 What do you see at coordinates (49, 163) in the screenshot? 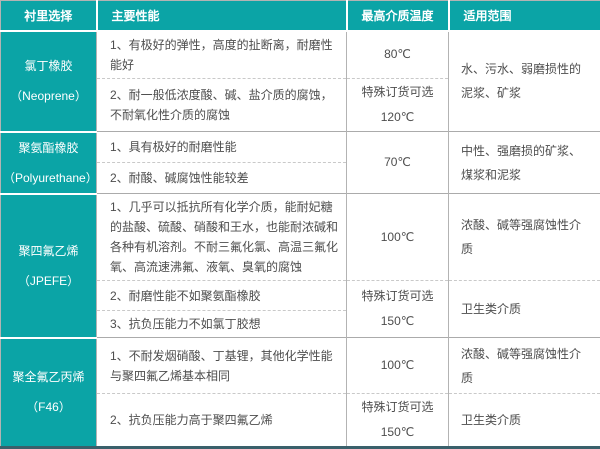
I see `lining-cell-polyurethane: 聚氨酯橡胶 （Polyurethane）` at bounding box center [49, 163].